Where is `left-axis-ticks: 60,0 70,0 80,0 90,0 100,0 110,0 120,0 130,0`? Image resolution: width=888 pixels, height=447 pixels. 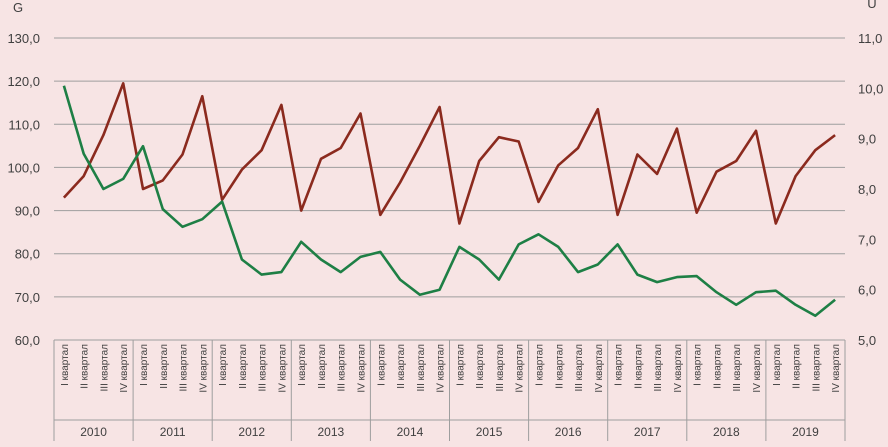 left-axis-ticks: 60,0 70,0 80,0 90,0 100,0 110,0 120,0 130,0 is located at coordinates (23, 189).